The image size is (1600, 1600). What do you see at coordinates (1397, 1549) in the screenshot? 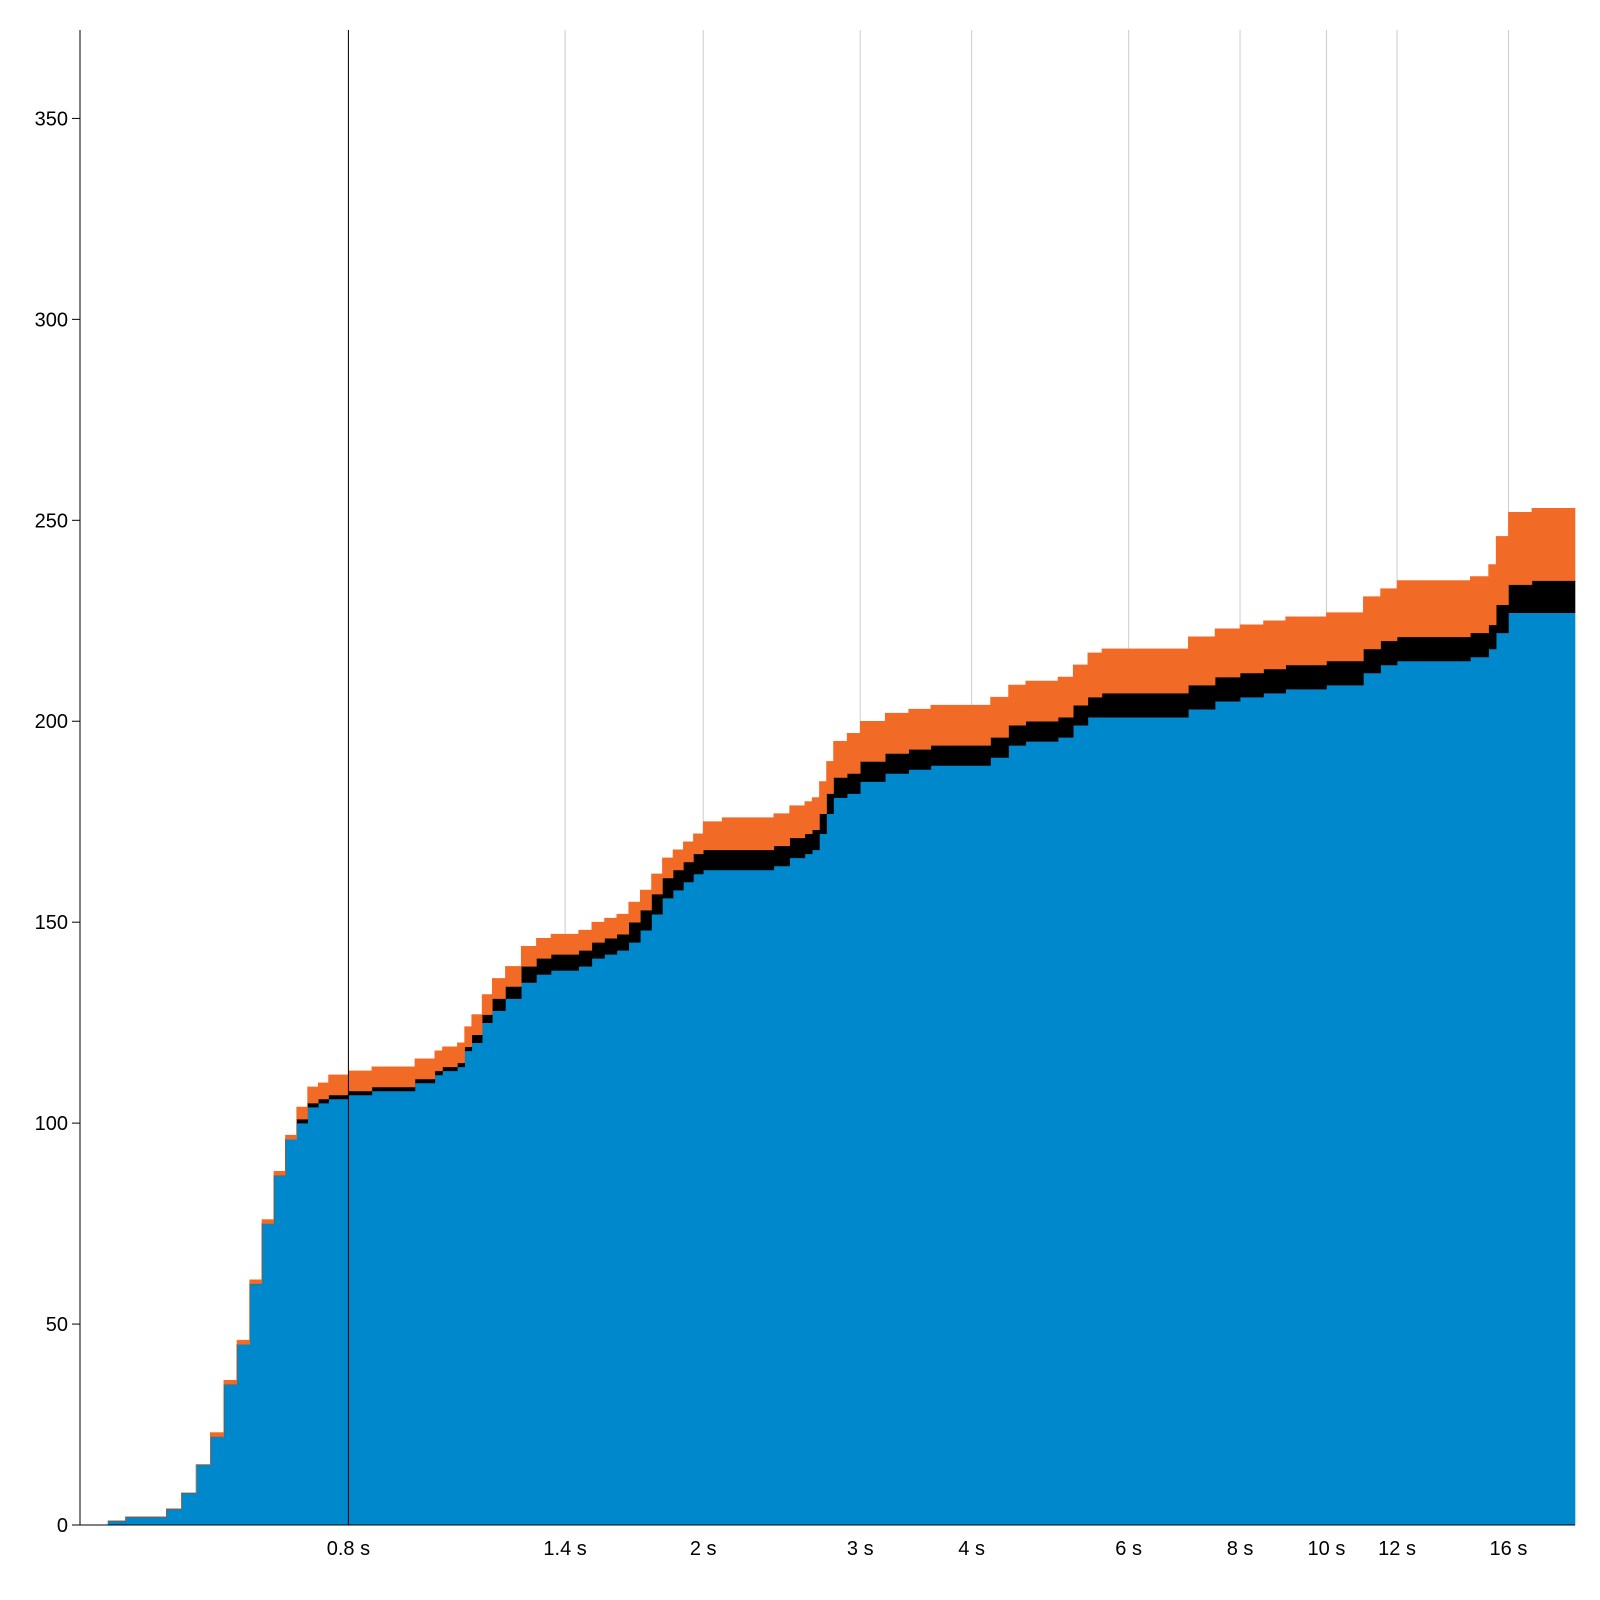
I see `x-tick-label: 12 s` at bounding box center [1397, 1549].